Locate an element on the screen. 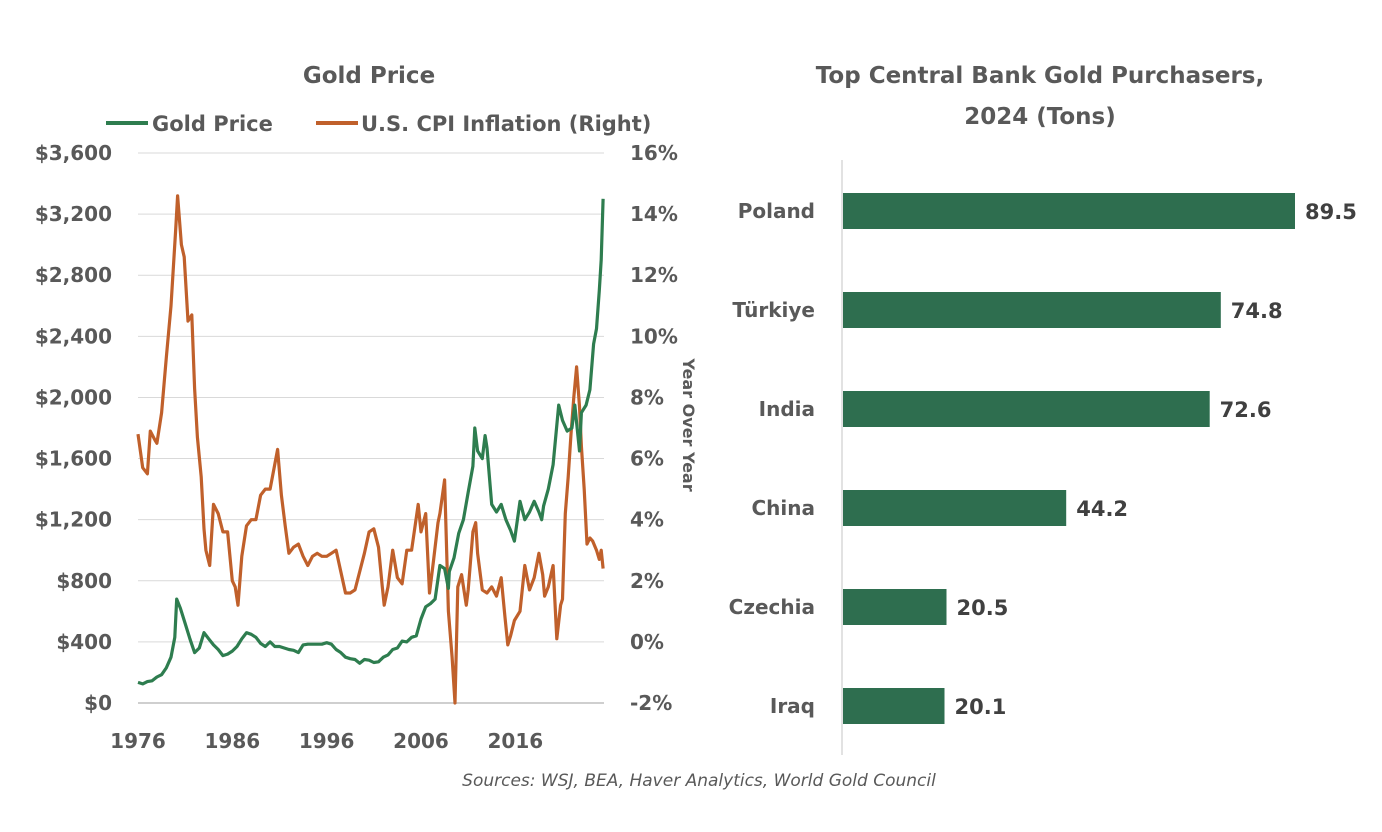 The image size is (1382, 832). y2-tick-label: 4% is located at coordinates (647, 520).